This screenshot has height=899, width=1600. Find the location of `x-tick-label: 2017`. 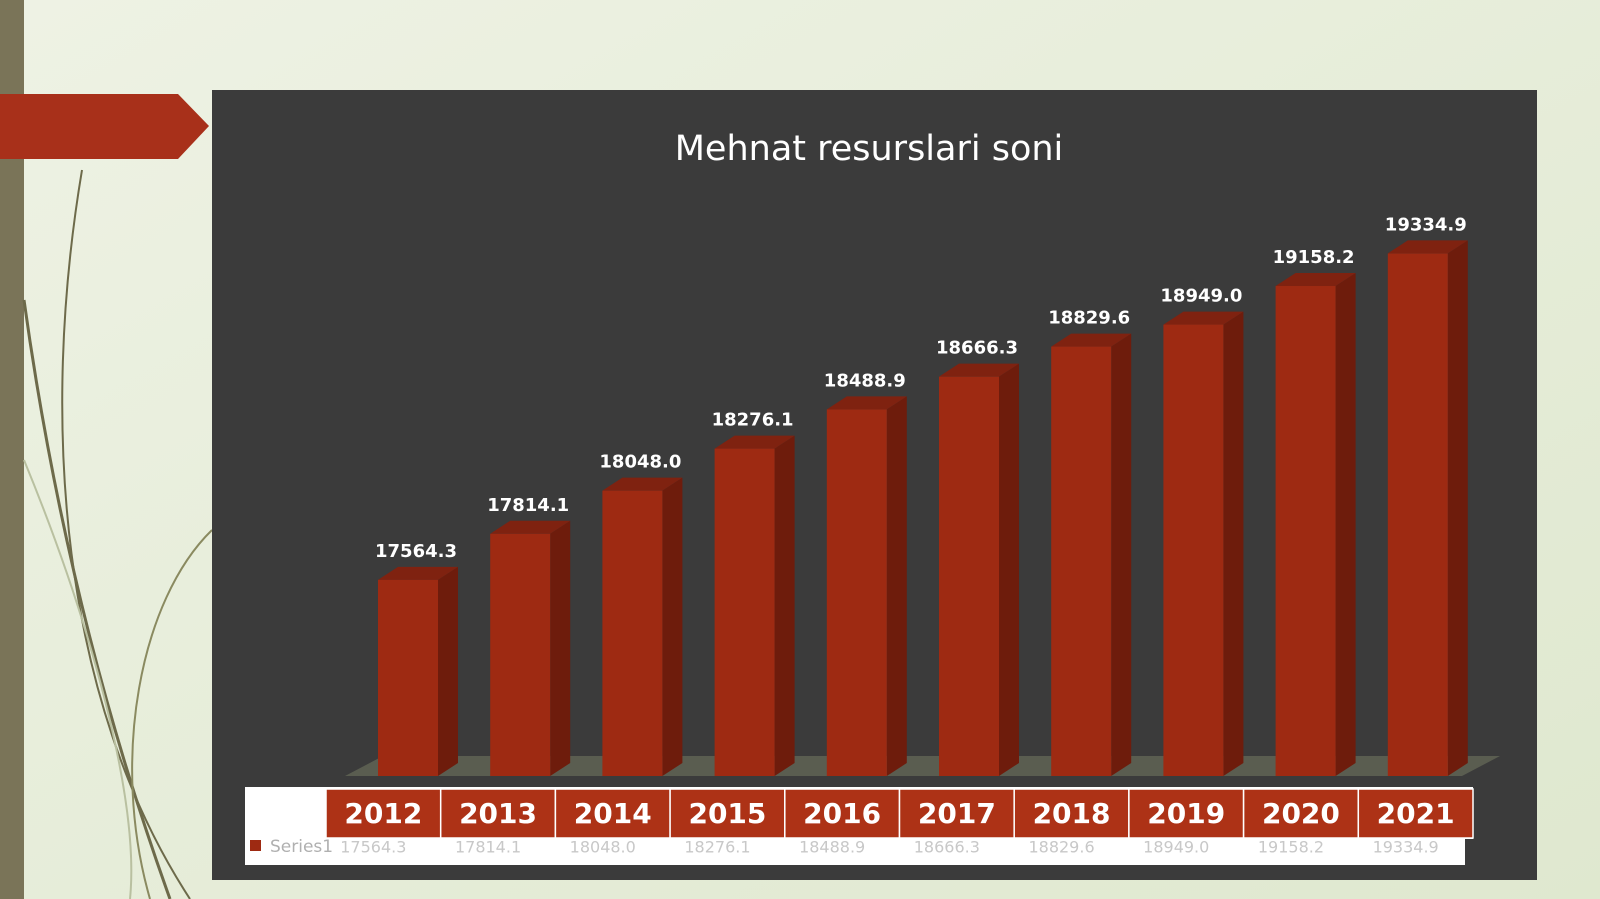

x-tick-label: 2017 is located at coordinates (957, 813).